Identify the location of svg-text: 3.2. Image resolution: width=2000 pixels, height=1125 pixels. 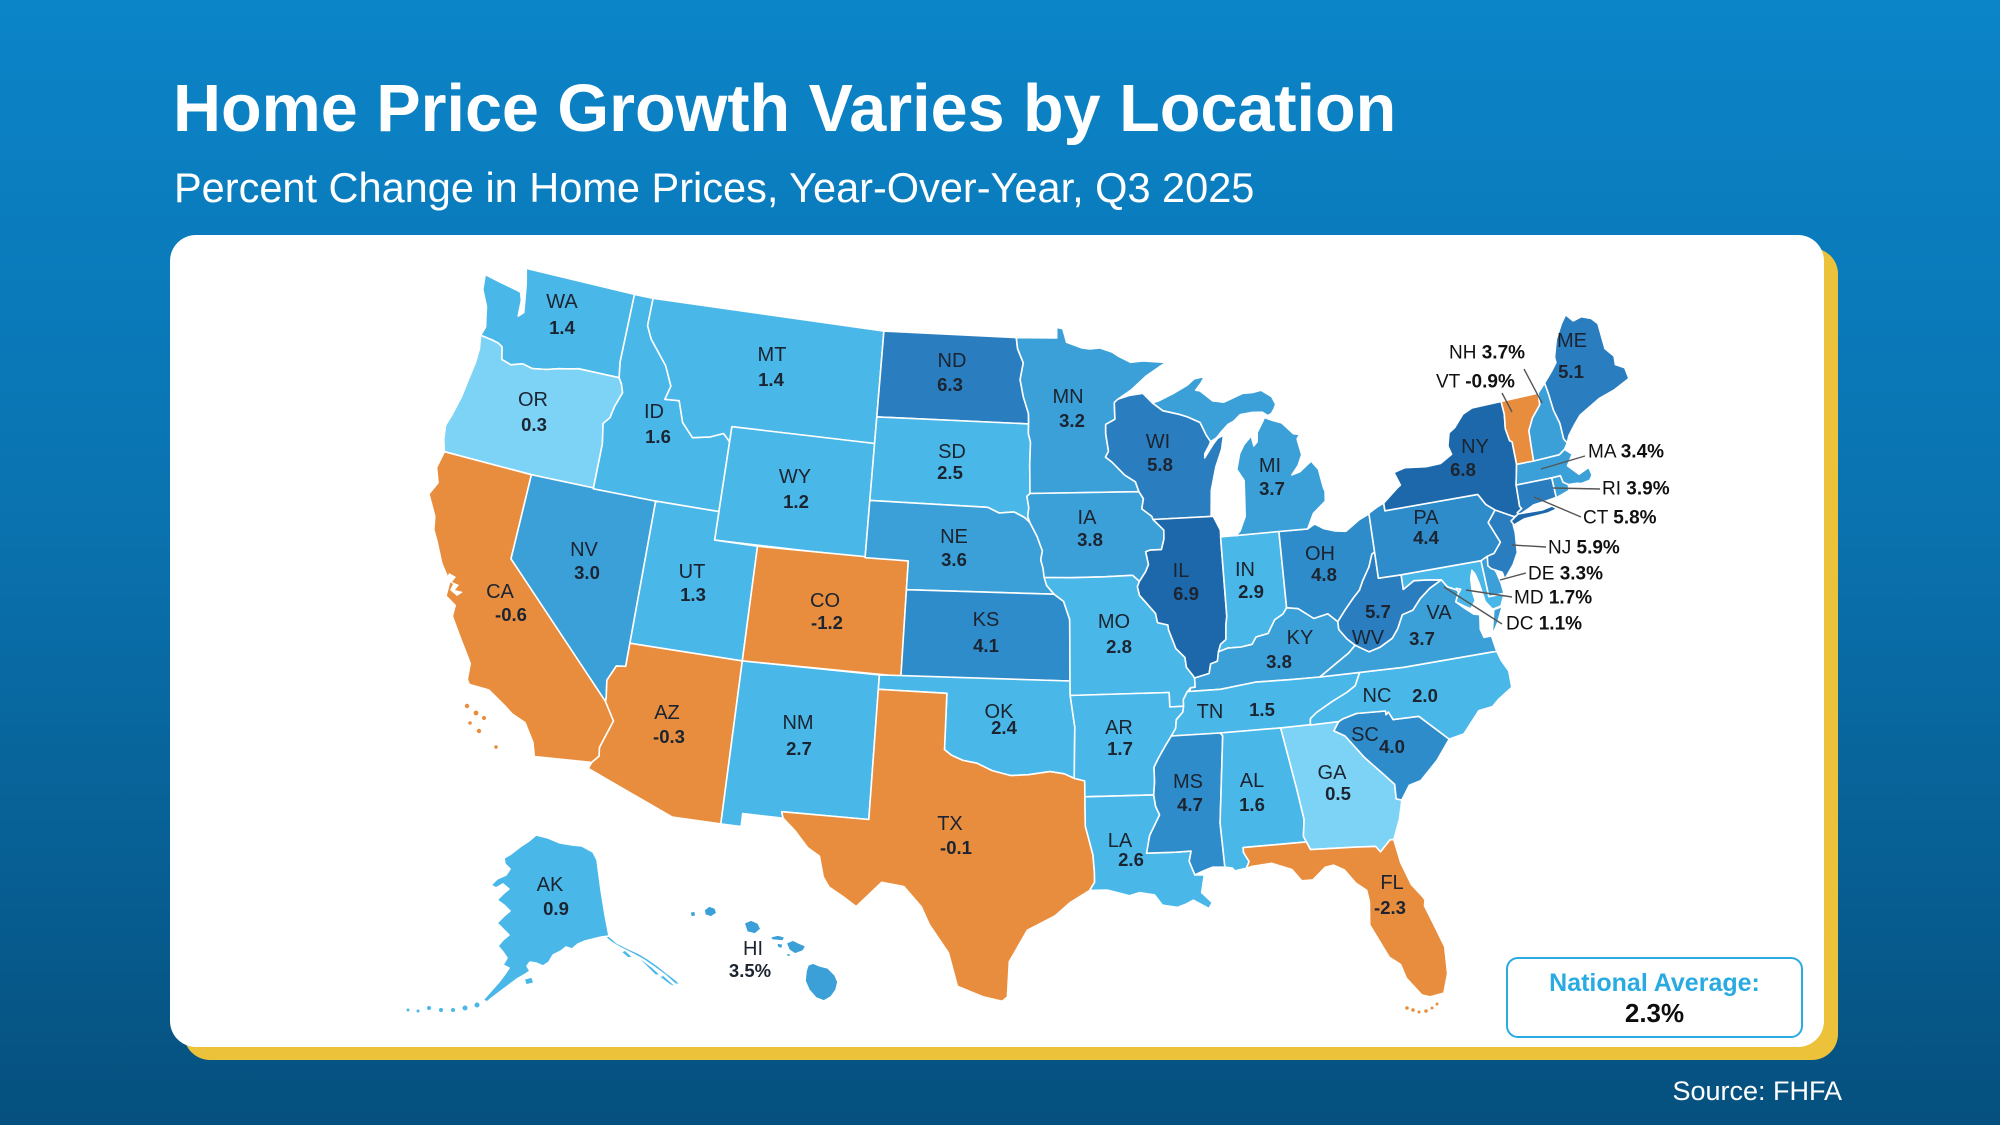
(1072, 420).